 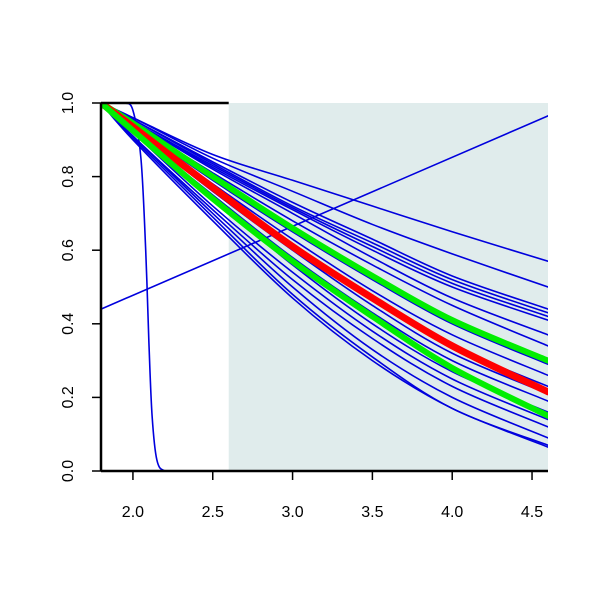 I want to click on x-tick-label: 2.0, so click(x=133, y=512).